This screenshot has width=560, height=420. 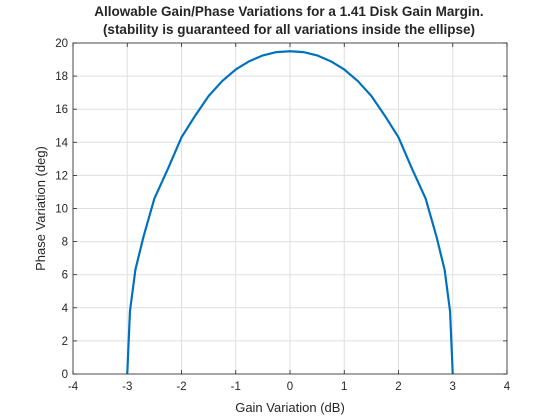 I want to click on x-tick-label: 4, so click(x=507, y=387).